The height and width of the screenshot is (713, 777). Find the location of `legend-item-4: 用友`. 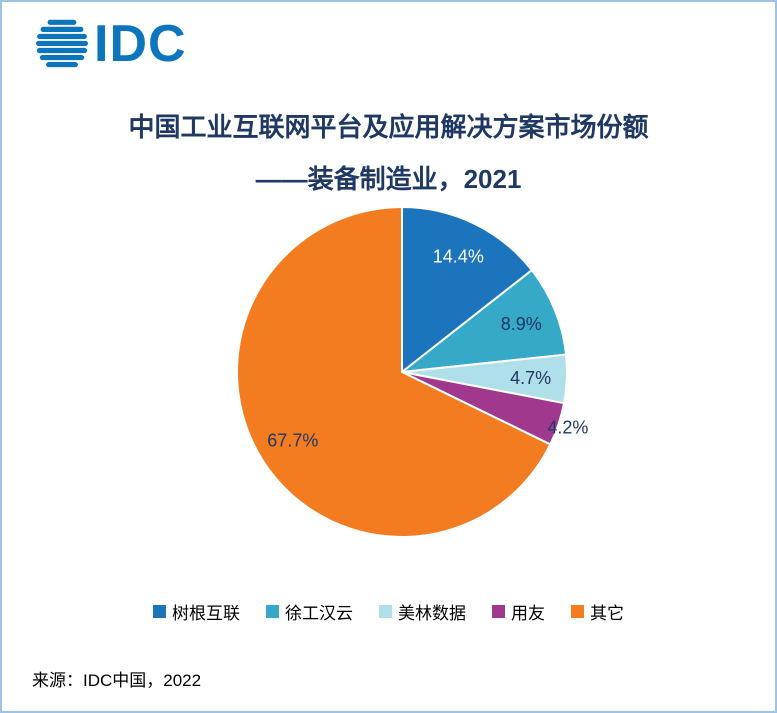

legend-item-4: 用友 is located at coordinates (518, 611).